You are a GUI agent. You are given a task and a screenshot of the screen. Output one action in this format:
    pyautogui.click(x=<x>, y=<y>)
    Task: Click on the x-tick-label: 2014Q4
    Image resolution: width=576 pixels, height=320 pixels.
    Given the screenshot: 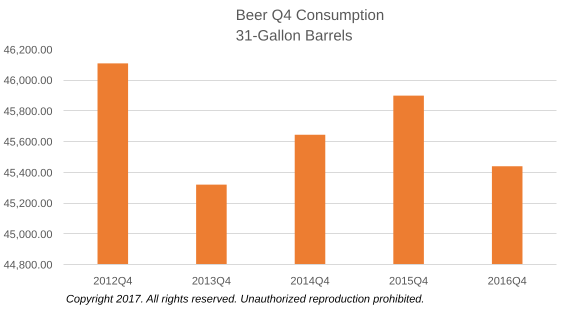 What is the action you would take?
    pyautogui.click(x=310, y=282)
    